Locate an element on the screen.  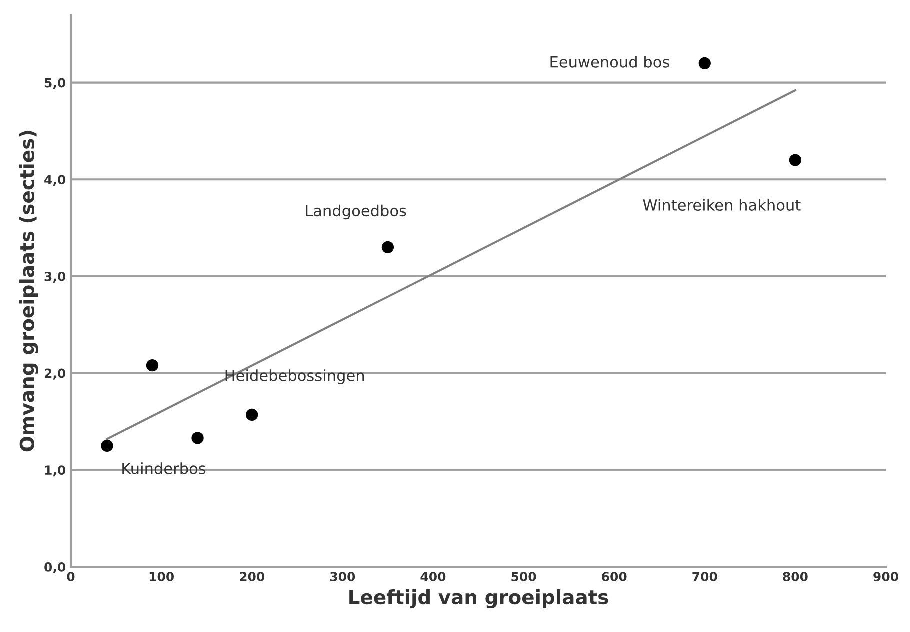
x-tick-label: 600 is located at coordinates (614, 577).